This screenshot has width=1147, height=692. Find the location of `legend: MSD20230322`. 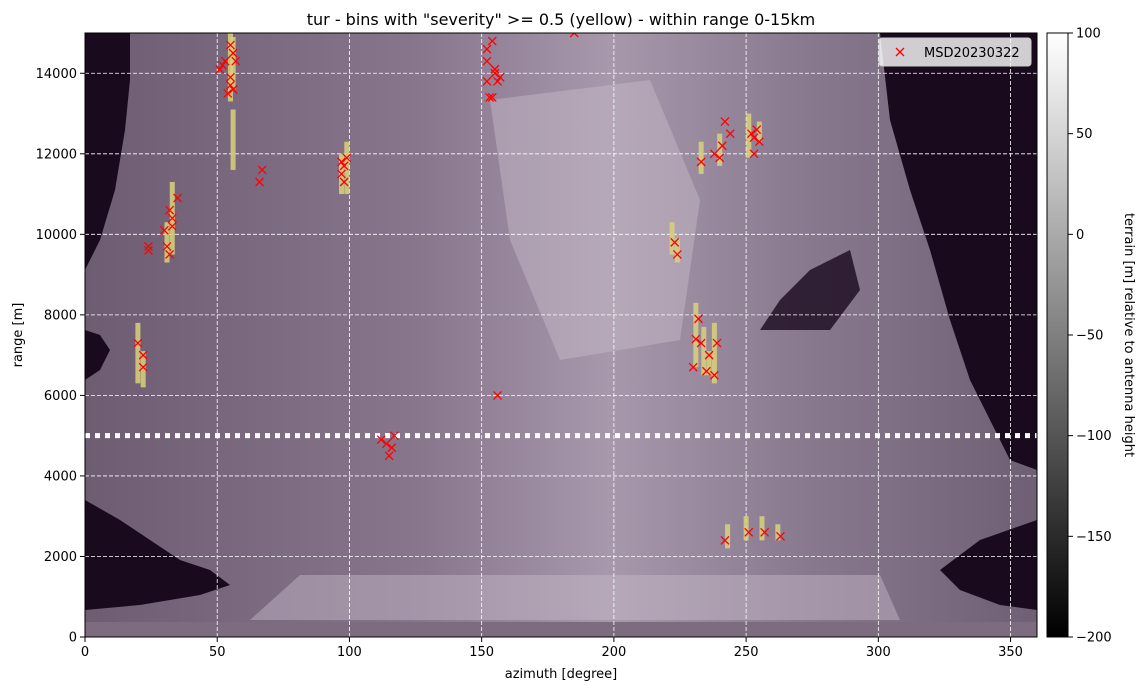

legend: MSD20230322 is located at coordinates (955, 52).